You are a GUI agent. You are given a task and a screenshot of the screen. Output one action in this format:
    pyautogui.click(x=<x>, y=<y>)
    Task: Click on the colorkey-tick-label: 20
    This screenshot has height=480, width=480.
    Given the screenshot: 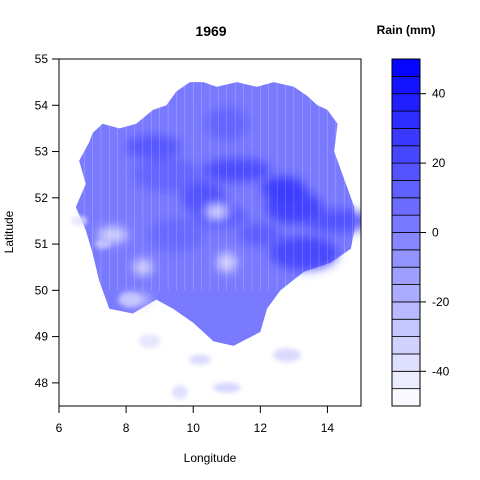 What is the action you would take?
    pyautogui.click(x=439, y=163)
    